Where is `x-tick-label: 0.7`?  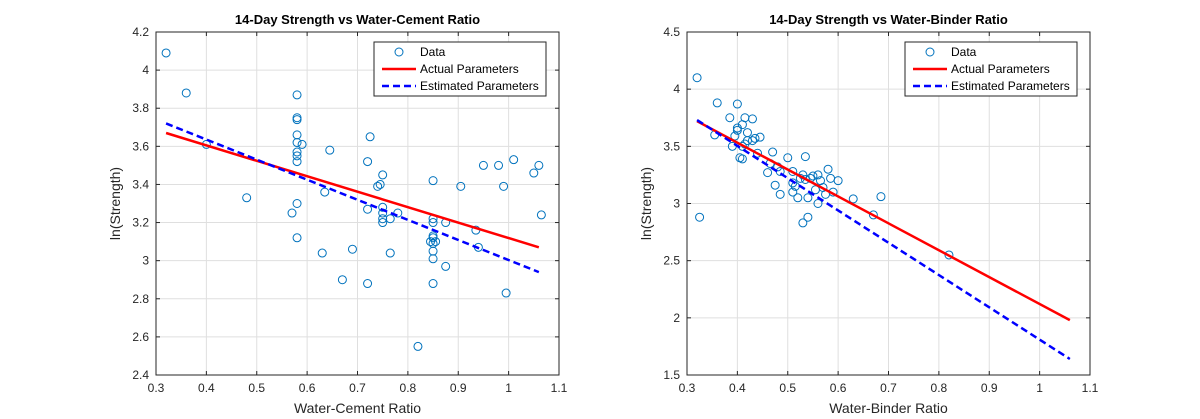
x-tick-label: 0.7 is located at coordinates (357, 388).